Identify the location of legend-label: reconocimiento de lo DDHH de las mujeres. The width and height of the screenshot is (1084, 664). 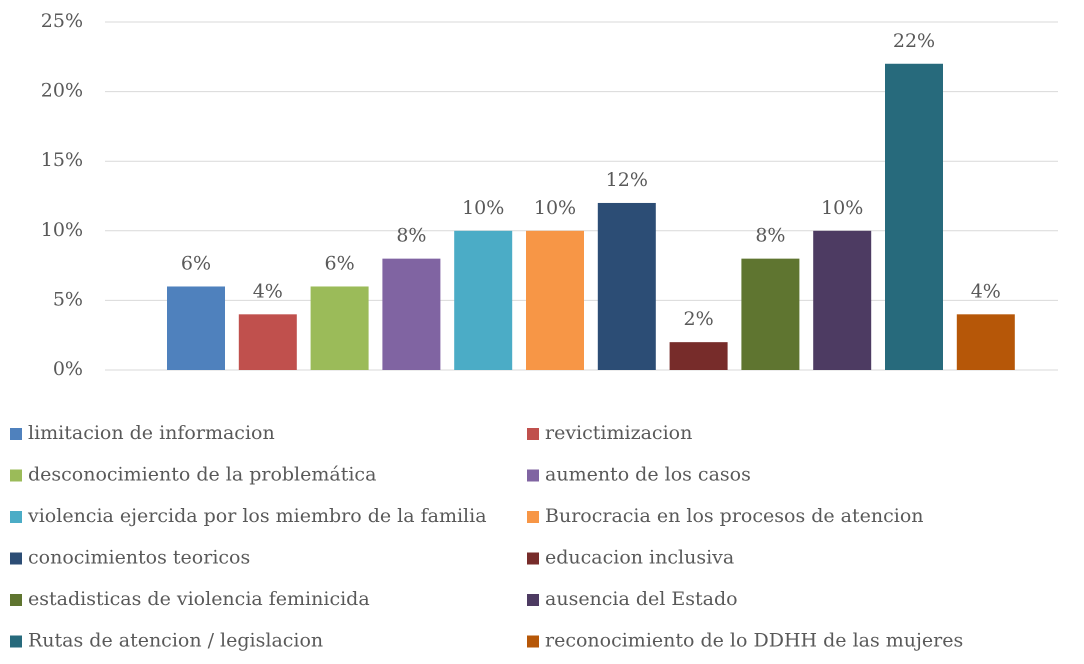
(754, 641).